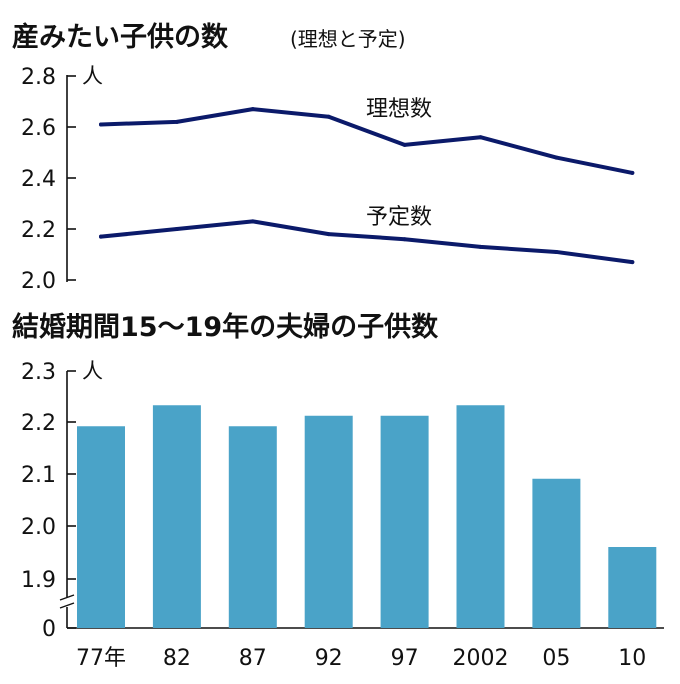 This screenshot has width=680, height=684. I want to click on line-y-tick-label: 2.8, so click(38, 77).